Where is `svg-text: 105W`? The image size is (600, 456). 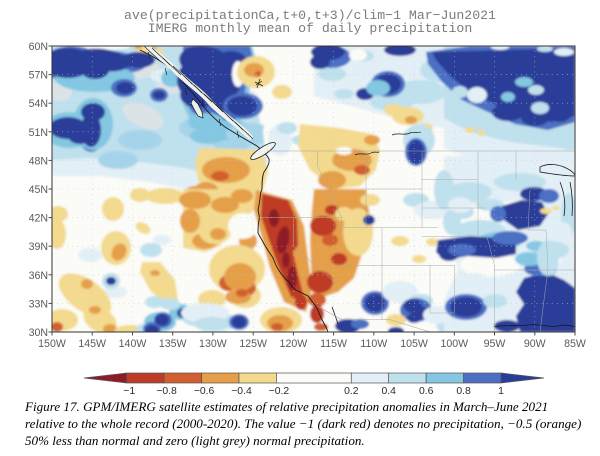 svg-text: 105W is located at coordinates (414, 344).